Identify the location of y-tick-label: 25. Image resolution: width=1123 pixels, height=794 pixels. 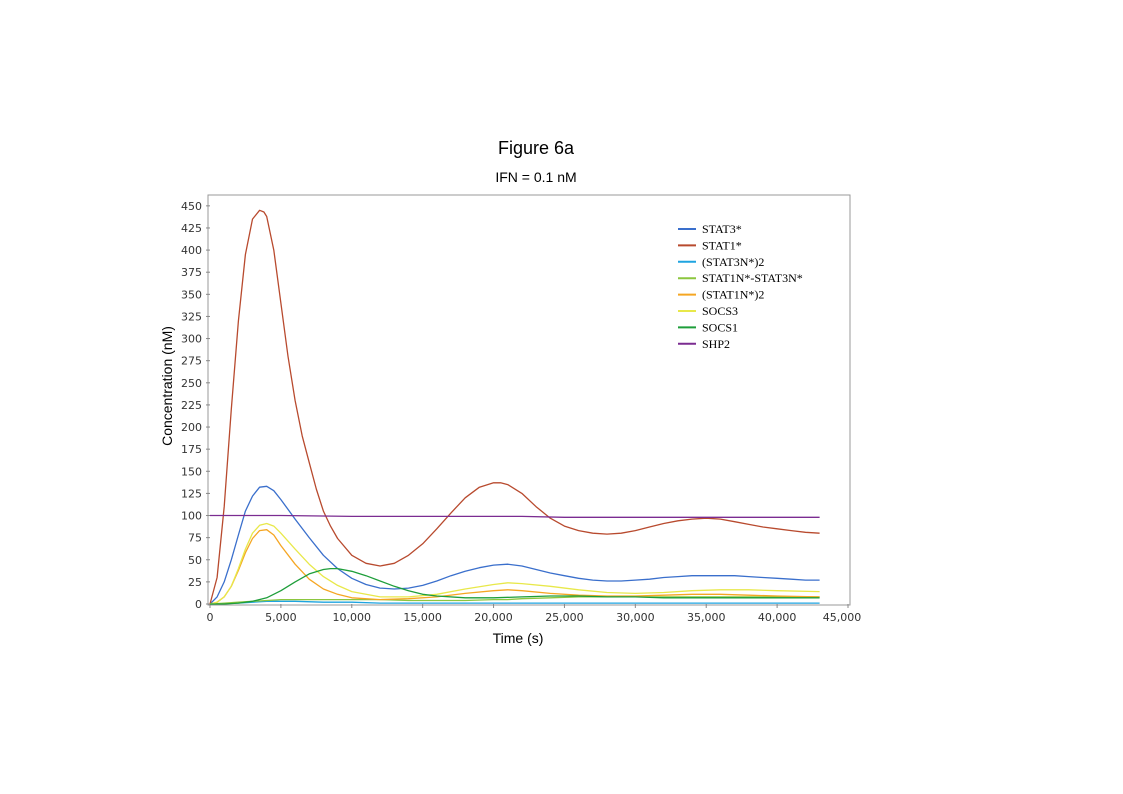
(195, 582).